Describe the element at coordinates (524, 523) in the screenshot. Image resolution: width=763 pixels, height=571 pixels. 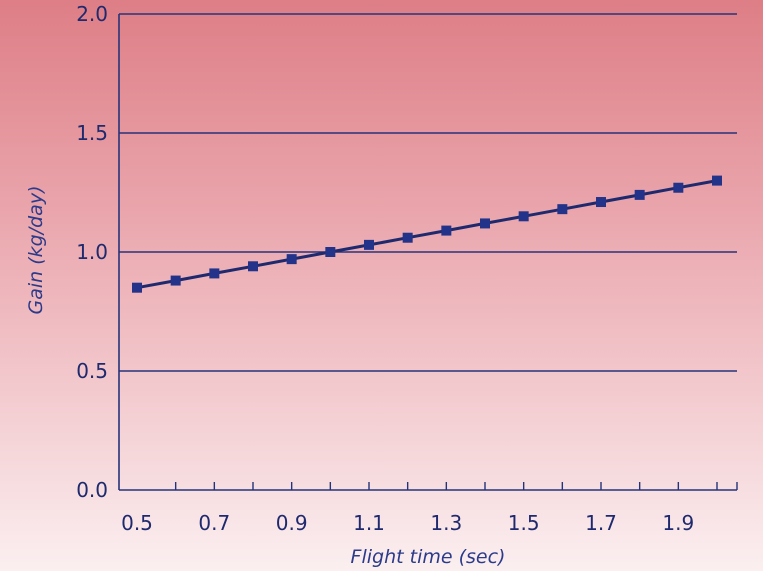
I see `x-tick-label: 1.5` at that location.